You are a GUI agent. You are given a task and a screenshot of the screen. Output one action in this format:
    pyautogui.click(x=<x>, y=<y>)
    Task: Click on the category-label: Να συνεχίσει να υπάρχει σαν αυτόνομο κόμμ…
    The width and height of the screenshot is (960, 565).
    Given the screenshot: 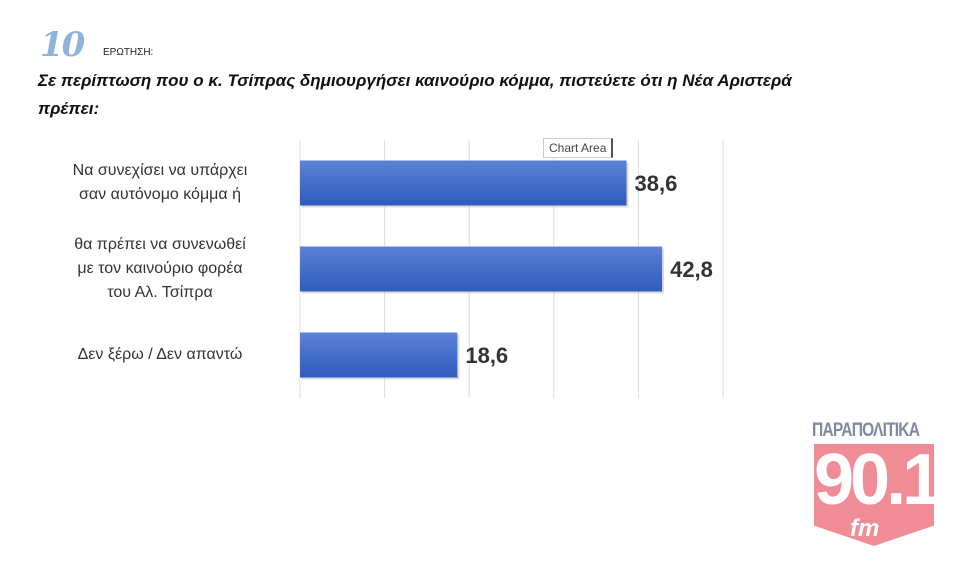 What is the action you would take?
    pyautogui.click(x=160, y=183)
    